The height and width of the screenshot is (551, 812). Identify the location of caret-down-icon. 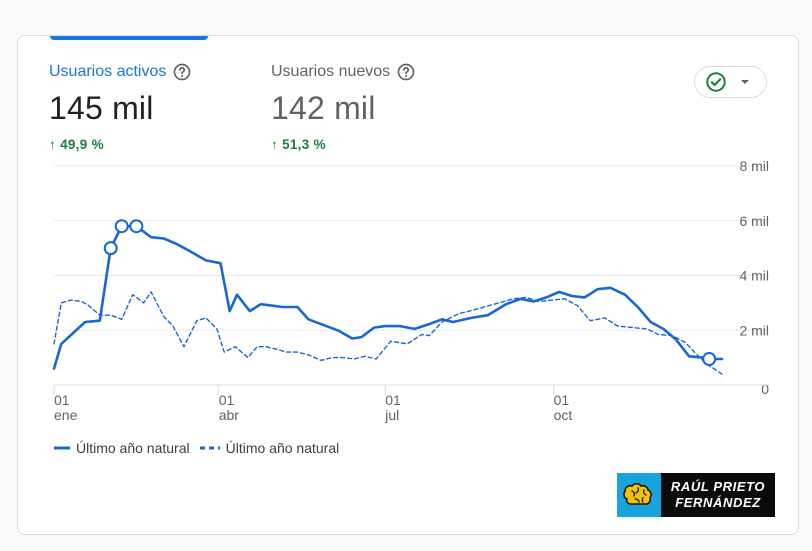
(745, 82).